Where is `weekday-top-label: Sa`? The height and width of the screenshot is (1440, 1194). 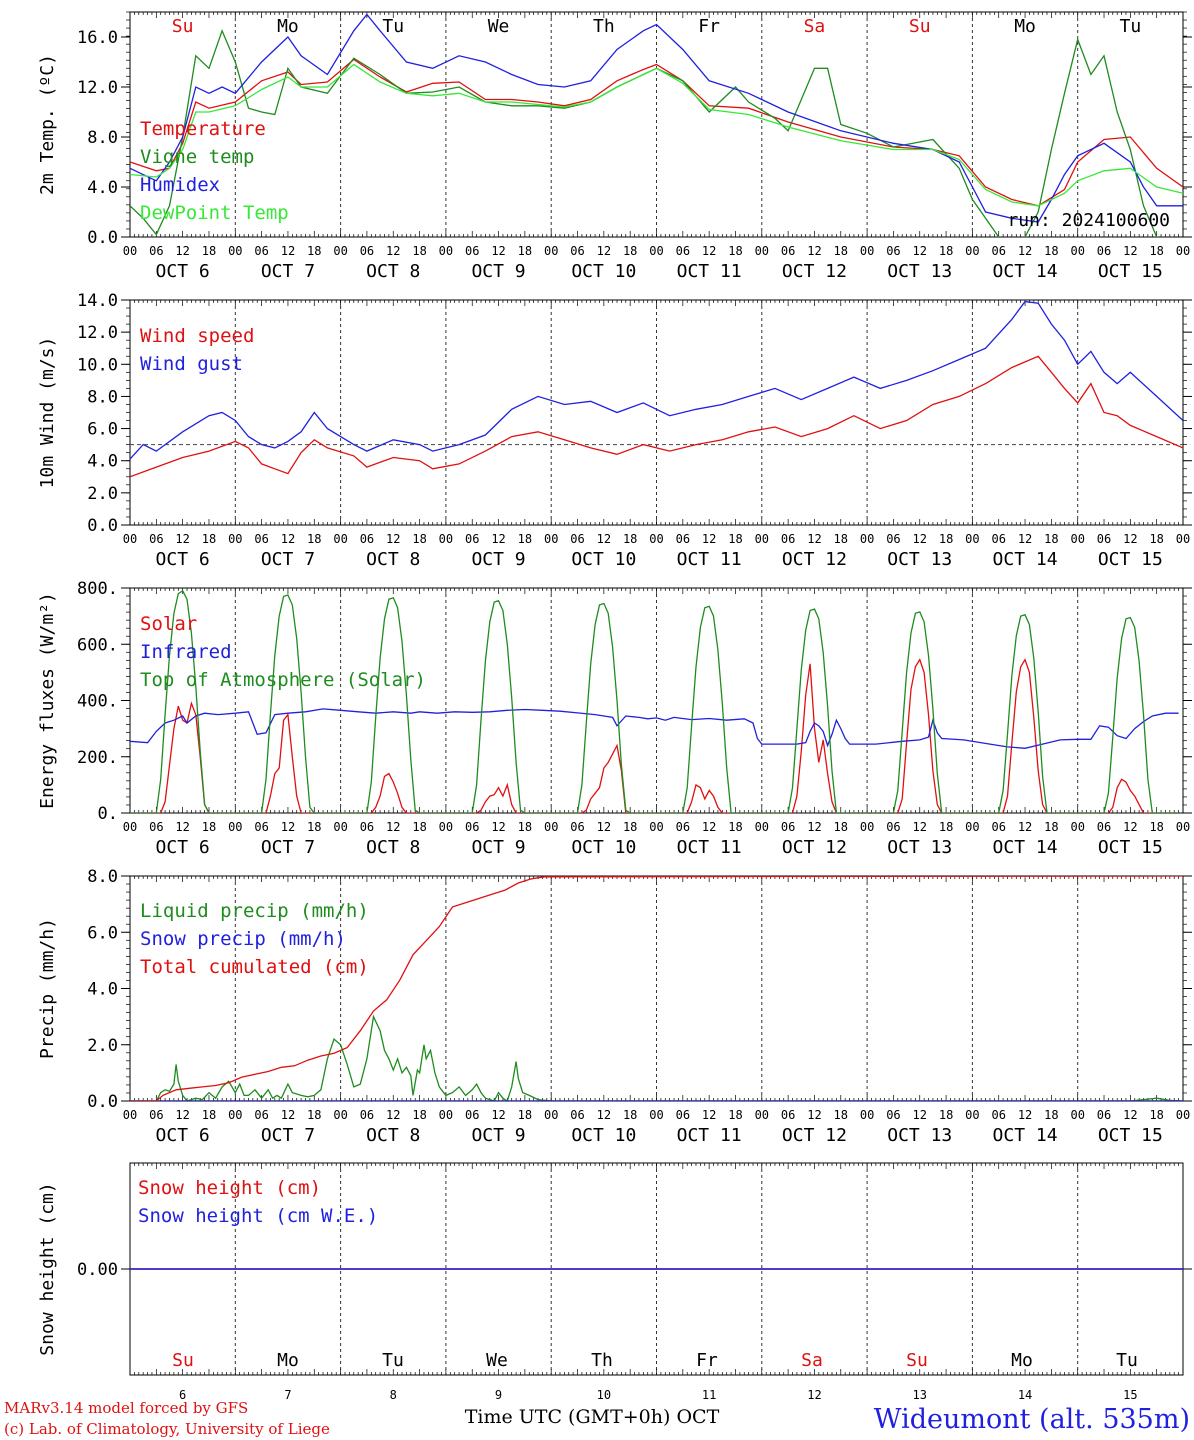 weekday-top-label: Sa is located at coordinates (815, 26).